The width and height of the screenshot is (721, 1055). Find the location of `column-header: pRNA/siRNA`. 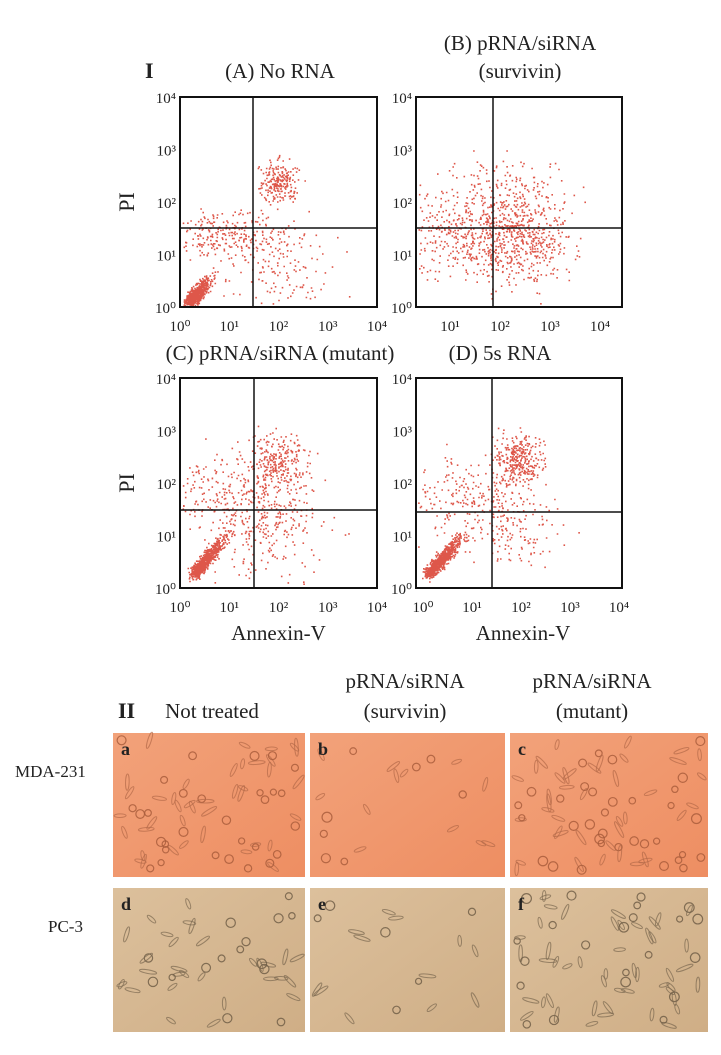

column-header: pRNA/siRNA is located at coordinates (405, 681).